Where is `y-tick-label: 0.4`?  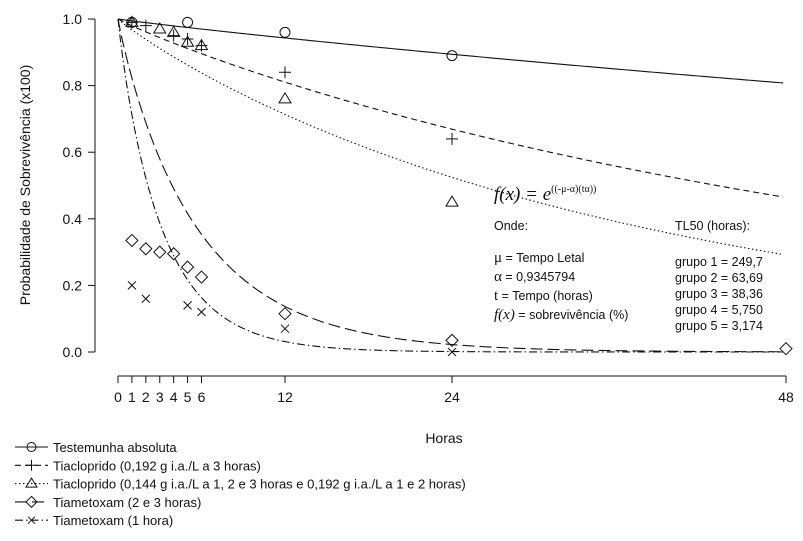 y-tick-label: 0.4 is located at coordinates (73, 219).